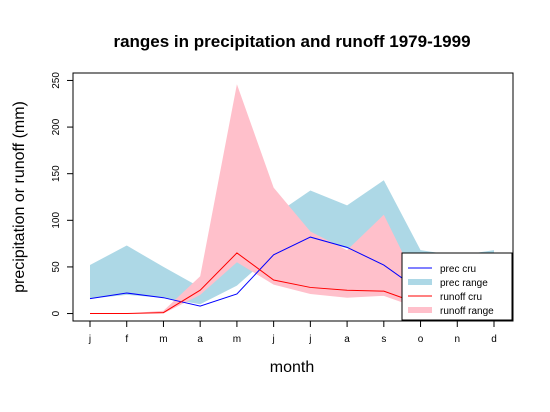 The height and width of the screenshot is (412, 550). Describe the element at coordinates (292, 367) in the screenshot. I see `x-axis-label: month` at that location.